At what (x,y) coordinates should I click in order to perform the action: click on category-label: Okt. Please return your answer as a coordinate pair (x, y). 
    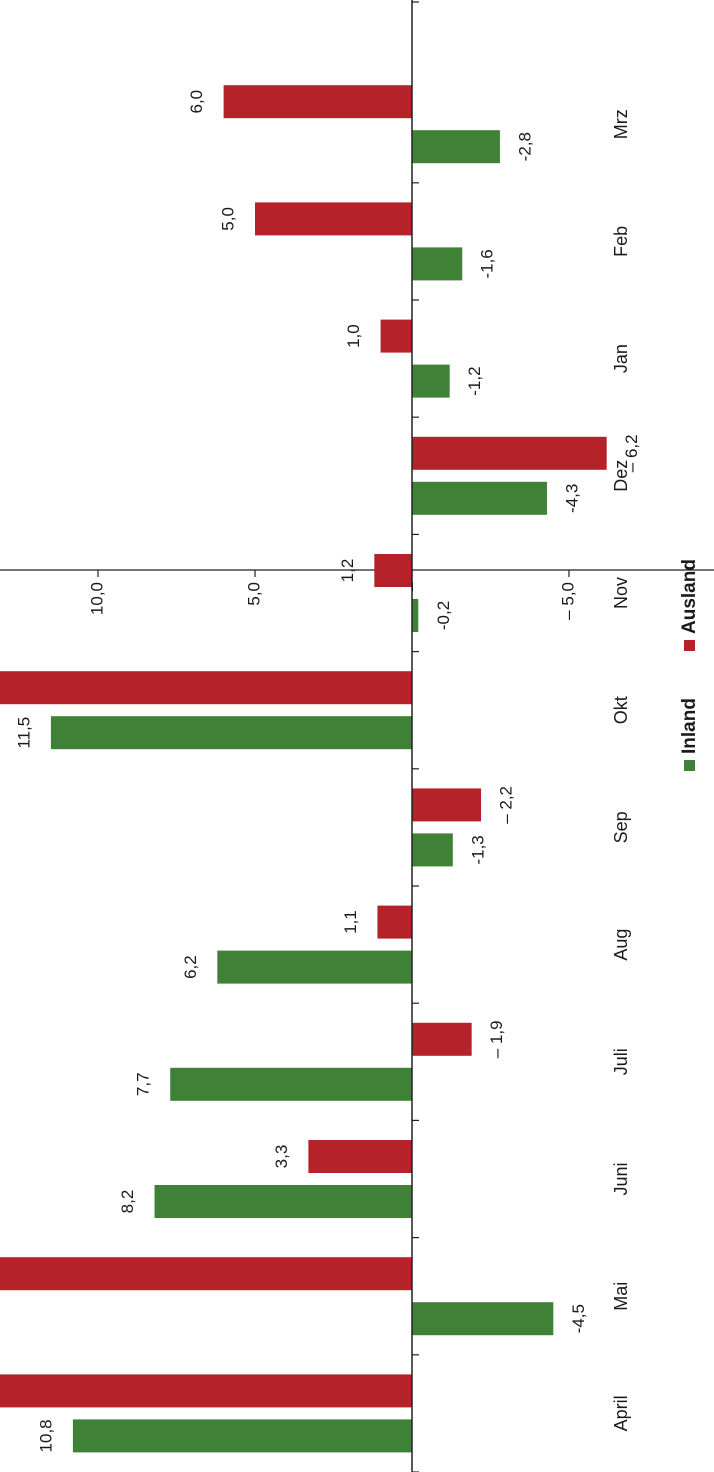
    Looking at the image, I should click on (621, 710).